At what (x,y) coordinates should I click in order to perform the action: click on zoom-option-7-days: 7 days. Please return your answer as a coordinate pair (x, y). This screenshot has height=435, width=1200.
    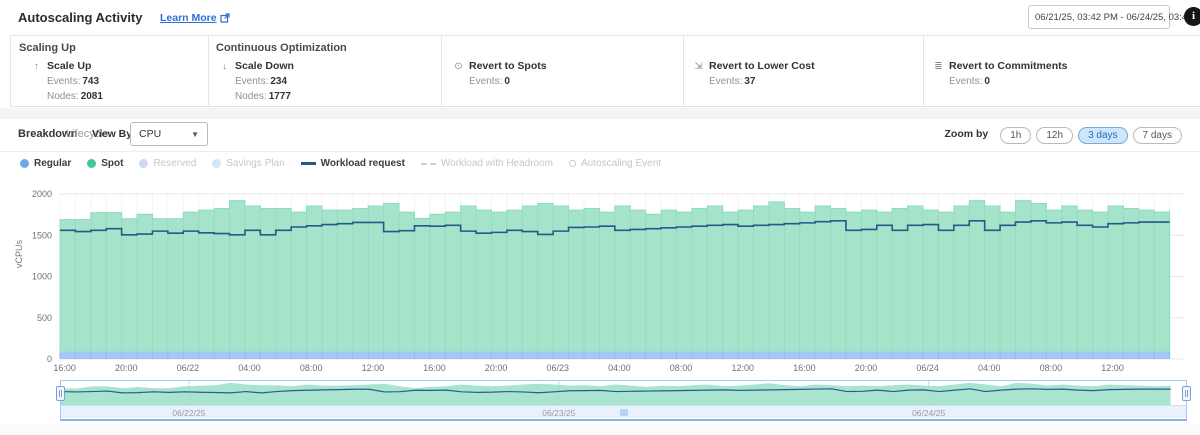
    Looking at the image, I should click on (1157, 135).